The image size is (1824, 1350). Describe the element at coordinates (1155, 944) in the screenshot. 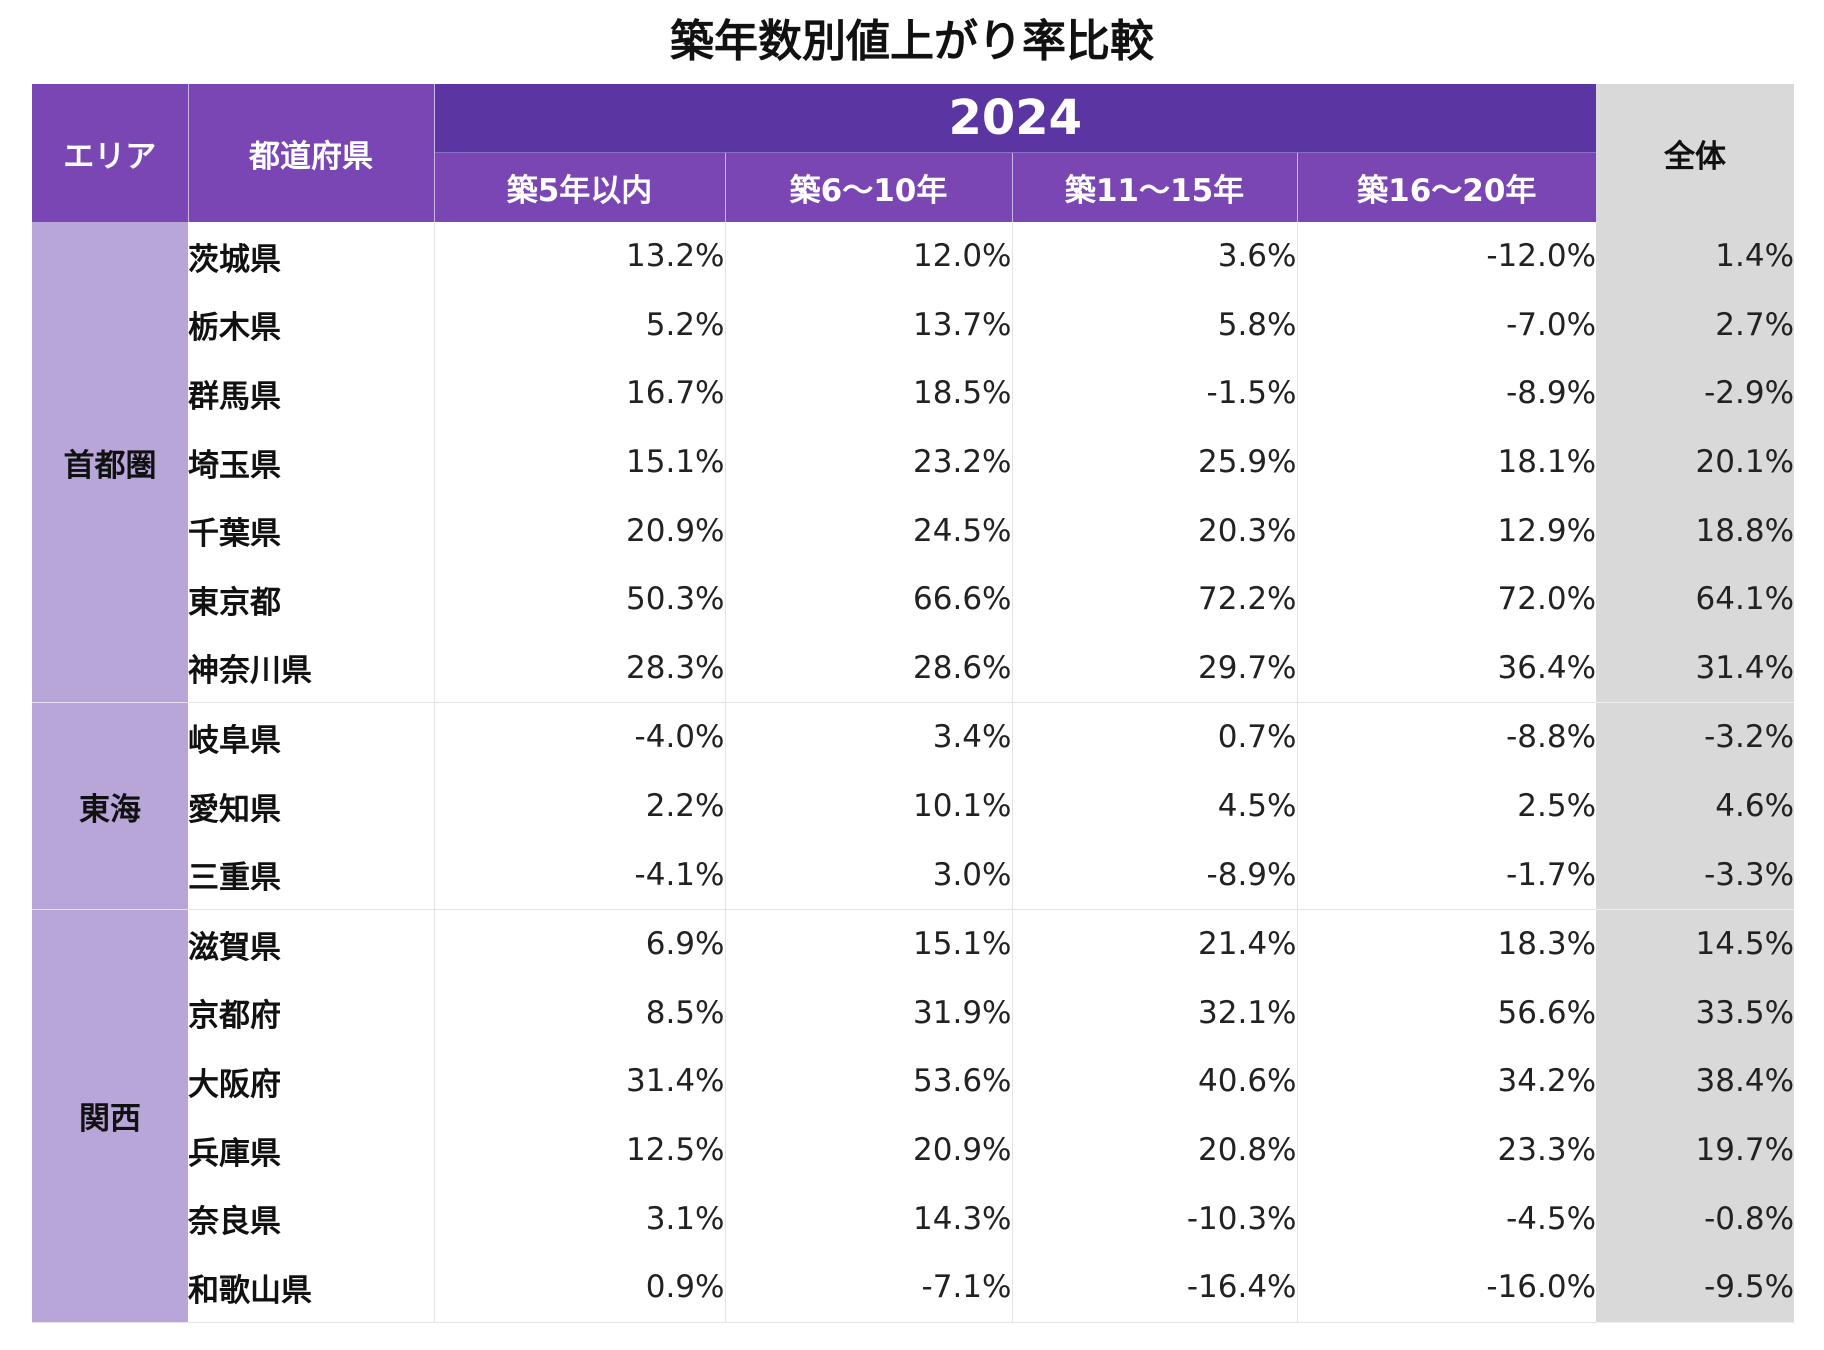

I see `value-cell: 21.4%` at that location.